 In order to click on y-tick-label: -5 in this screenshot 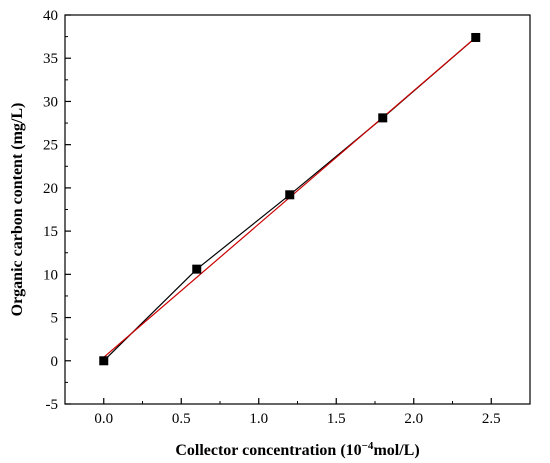, I will do `click(52, 405)`.